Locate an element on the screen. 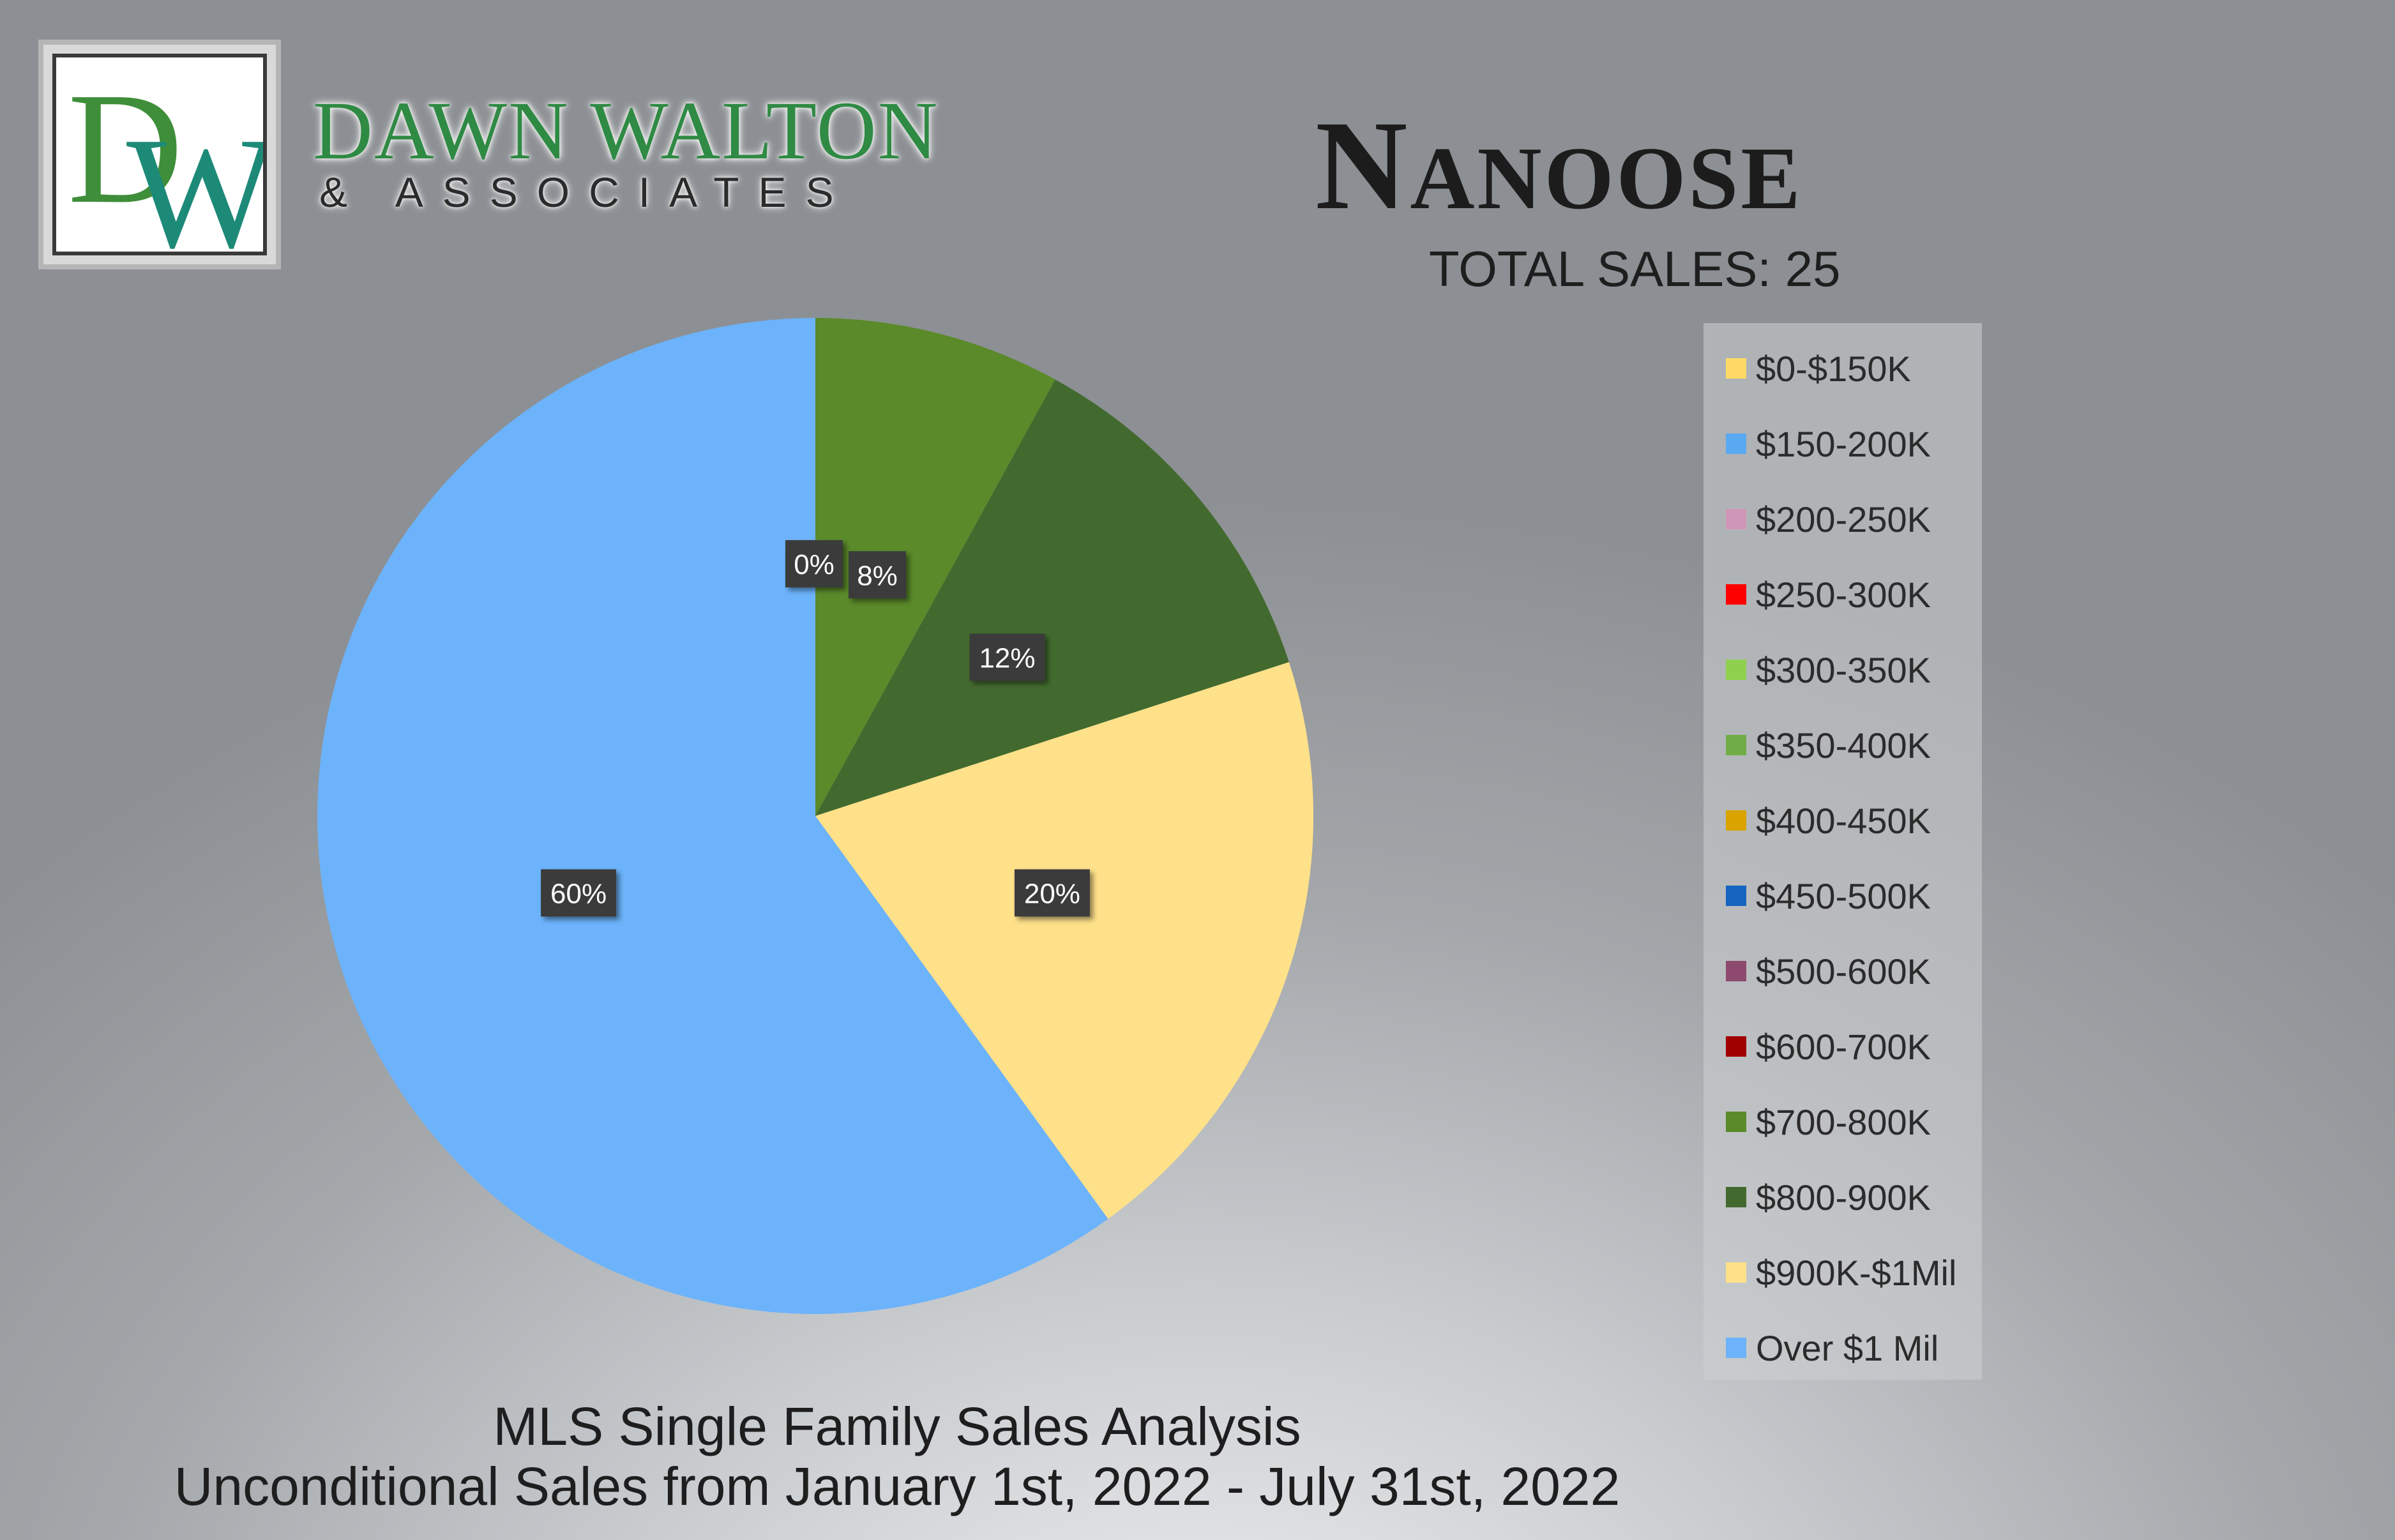  svg-text: 60% is located at coordinates (578, 894).